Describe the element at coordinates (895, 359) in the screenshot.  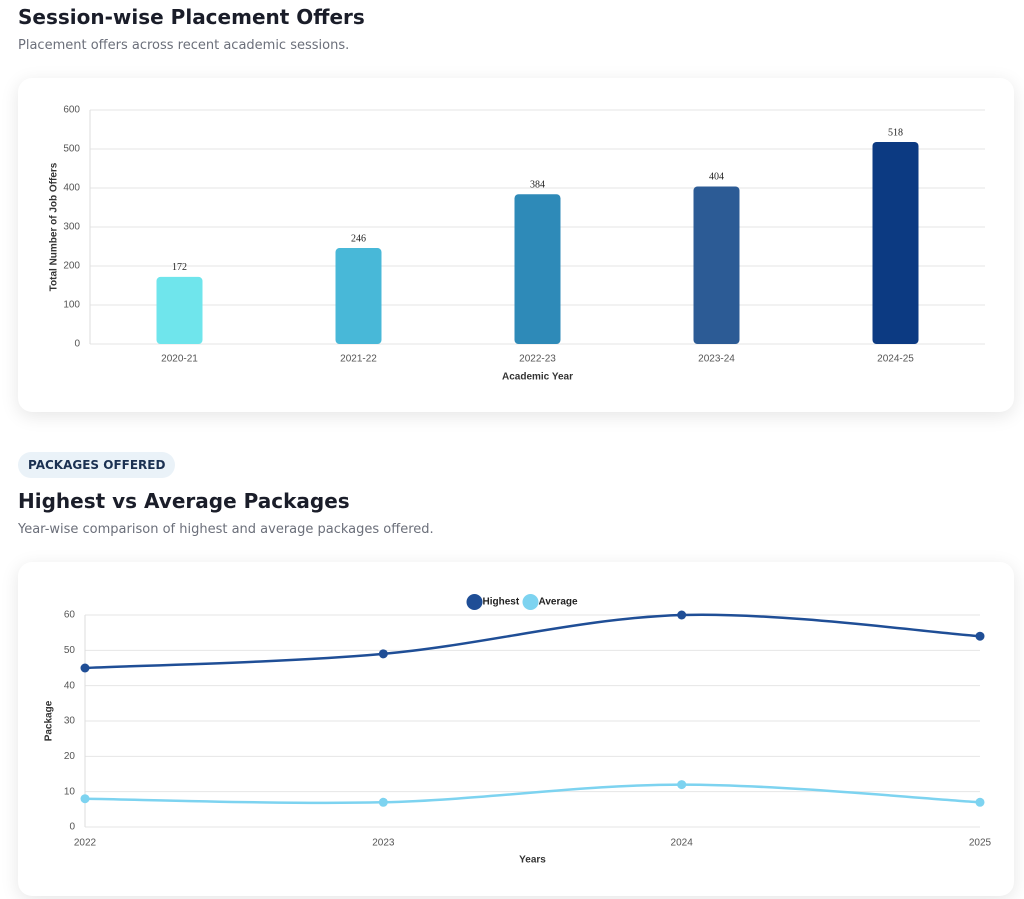
I see `x-tick-label: 2024-25` at that location.